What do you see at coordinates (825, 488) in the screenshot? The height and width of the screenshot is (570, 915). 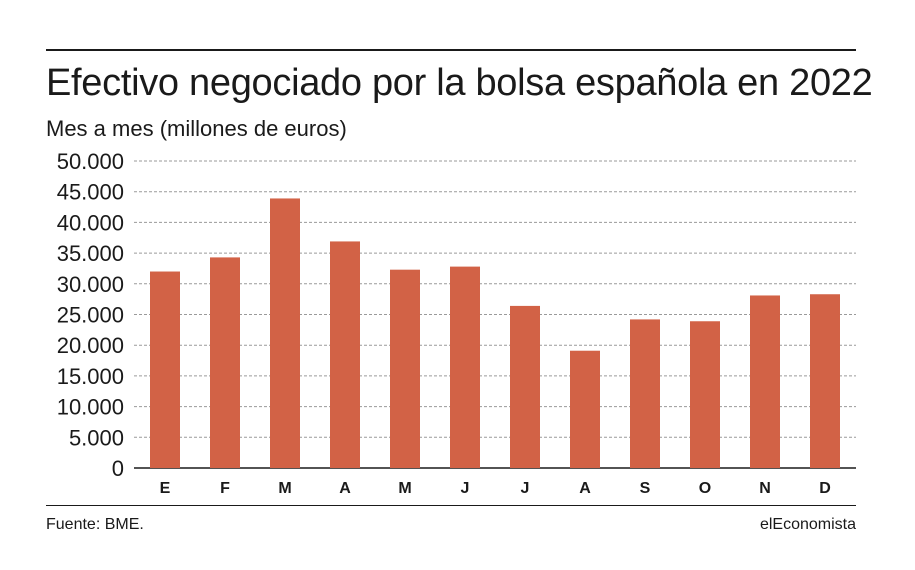 I see `x-tick-label: D` at bounding box center [825, 488].